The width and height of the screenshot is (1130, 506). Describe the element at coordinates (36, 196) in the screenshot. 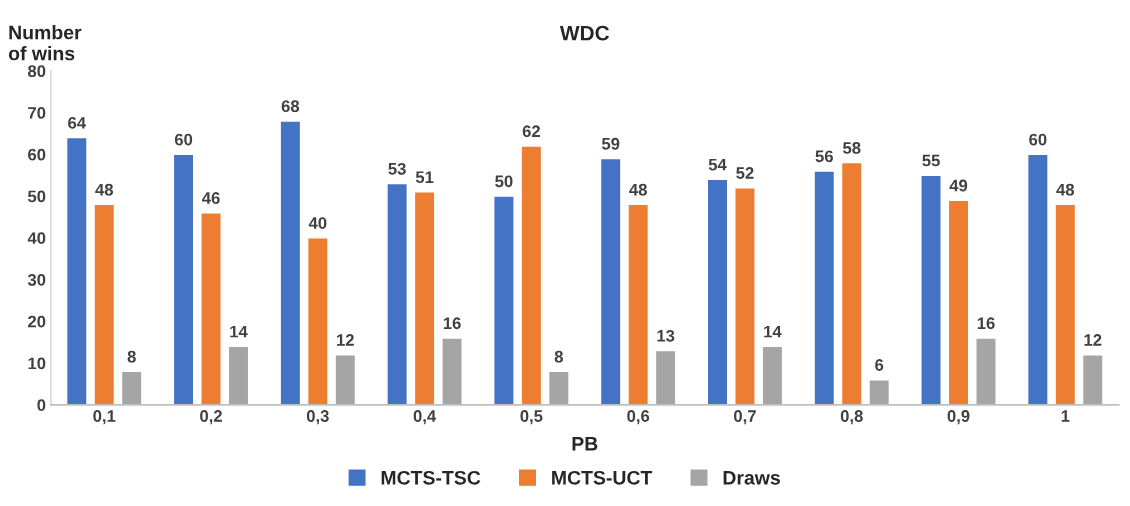

I see `y-tick-label: 50` at that location.